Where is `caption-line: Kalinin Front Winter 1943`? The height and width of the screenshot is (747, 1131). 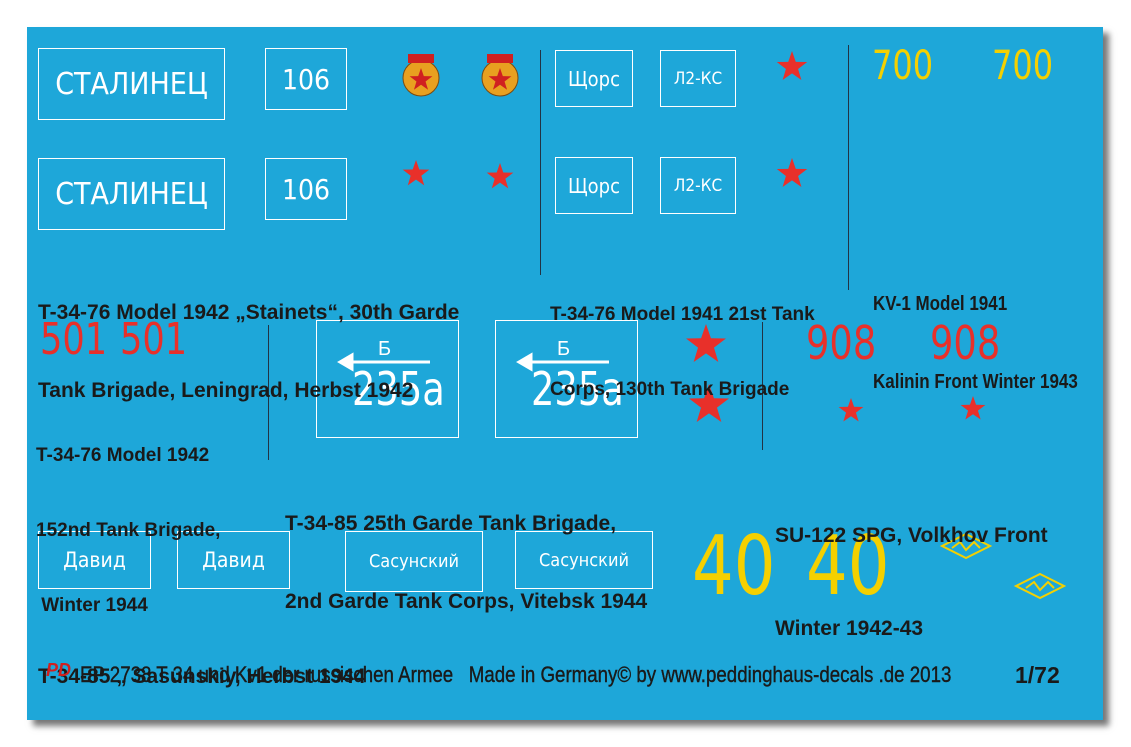 caption-line: Kalinin Front Winter 1943 is located at coordinates (975, 382).